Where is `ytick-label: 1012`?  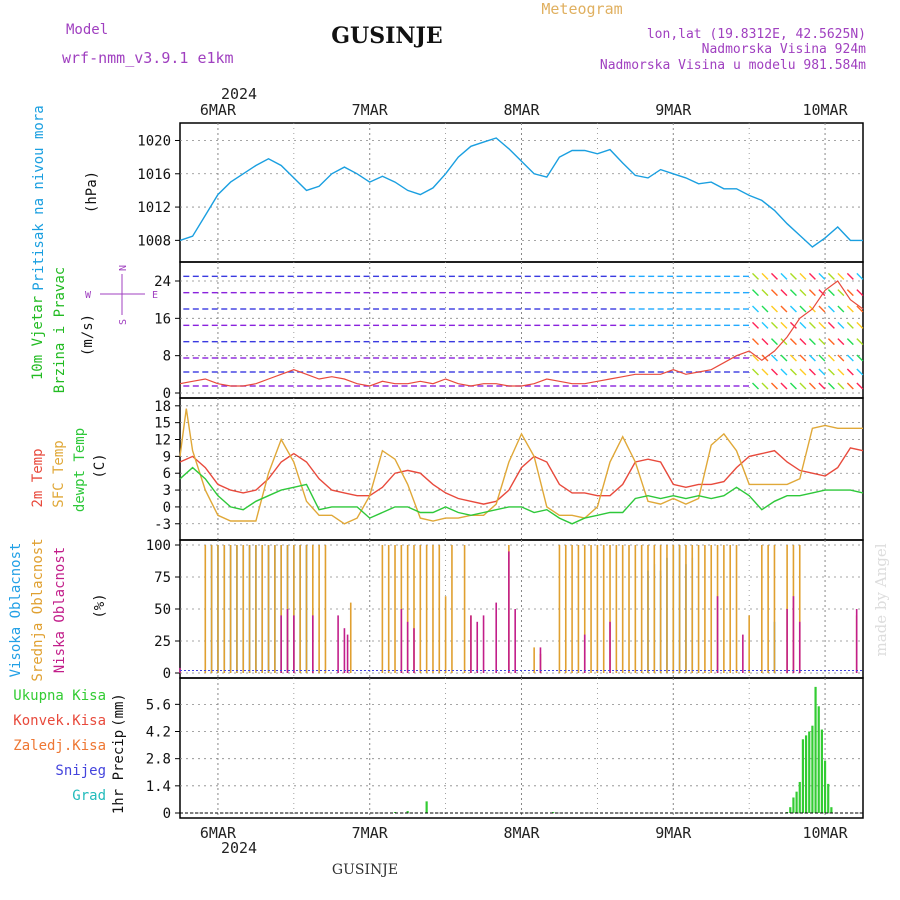
ytick-label: 1012 is located at coordinates (154, 208).